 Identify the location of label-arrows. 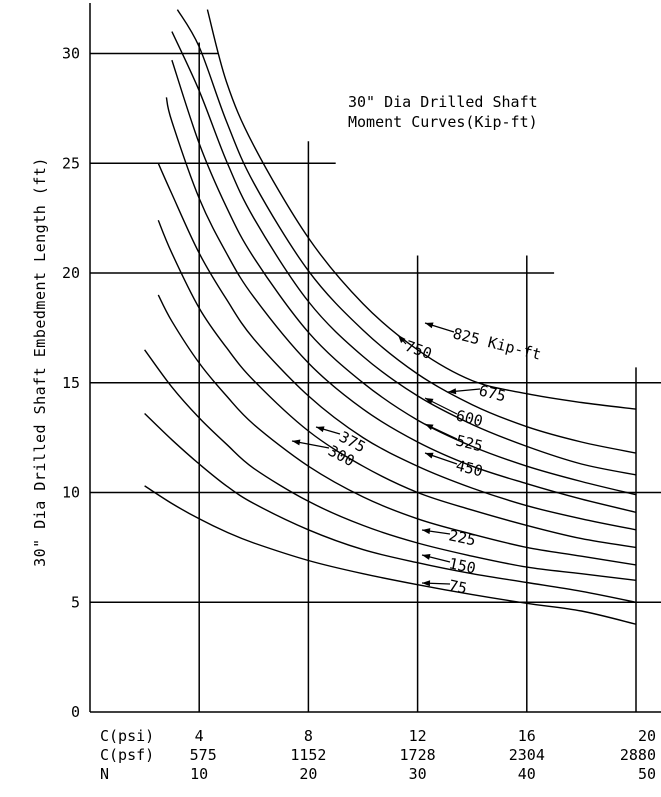
(386, 454).